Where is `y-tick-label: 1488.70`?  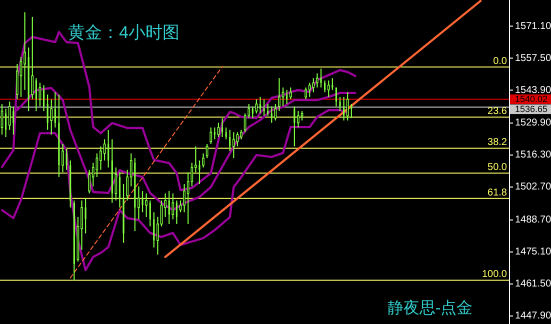 y-tick-label: 1488.70 is located at coordinates (533, 220).